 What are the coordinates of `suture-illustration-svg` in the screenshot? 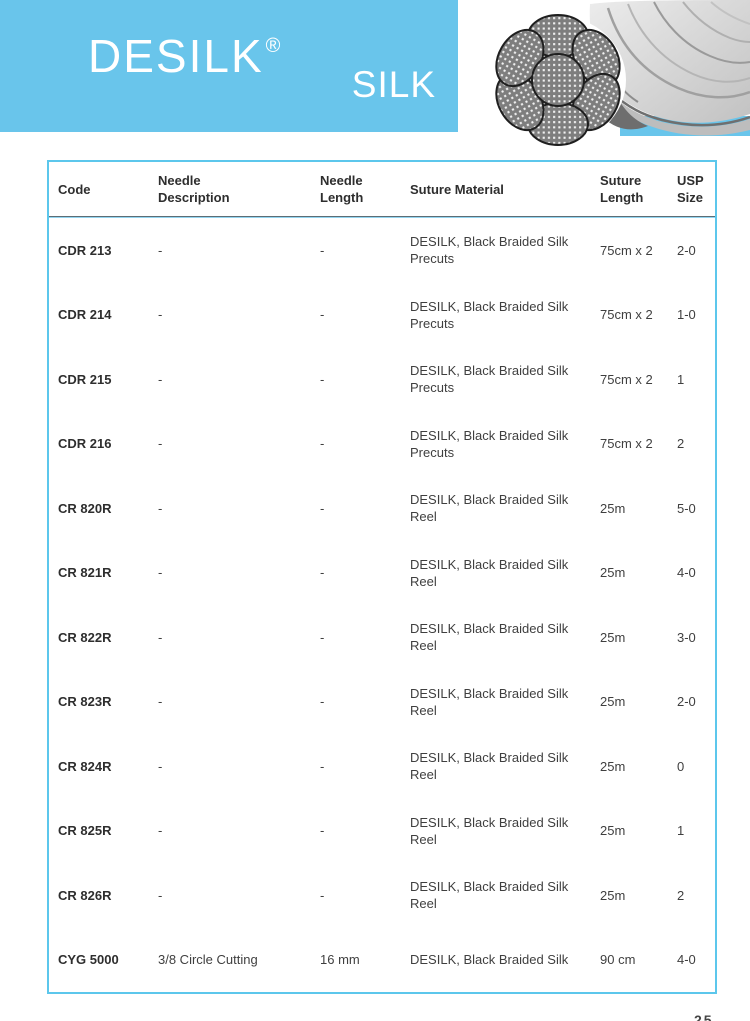 It's located at (620, 73).